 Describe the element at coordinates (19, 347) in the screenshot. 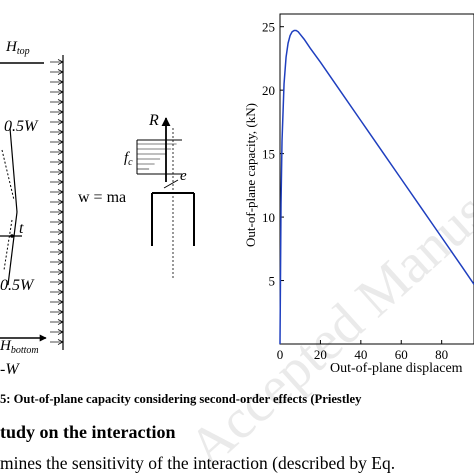

I see `h-bottom-label: Hbottom` at that location.